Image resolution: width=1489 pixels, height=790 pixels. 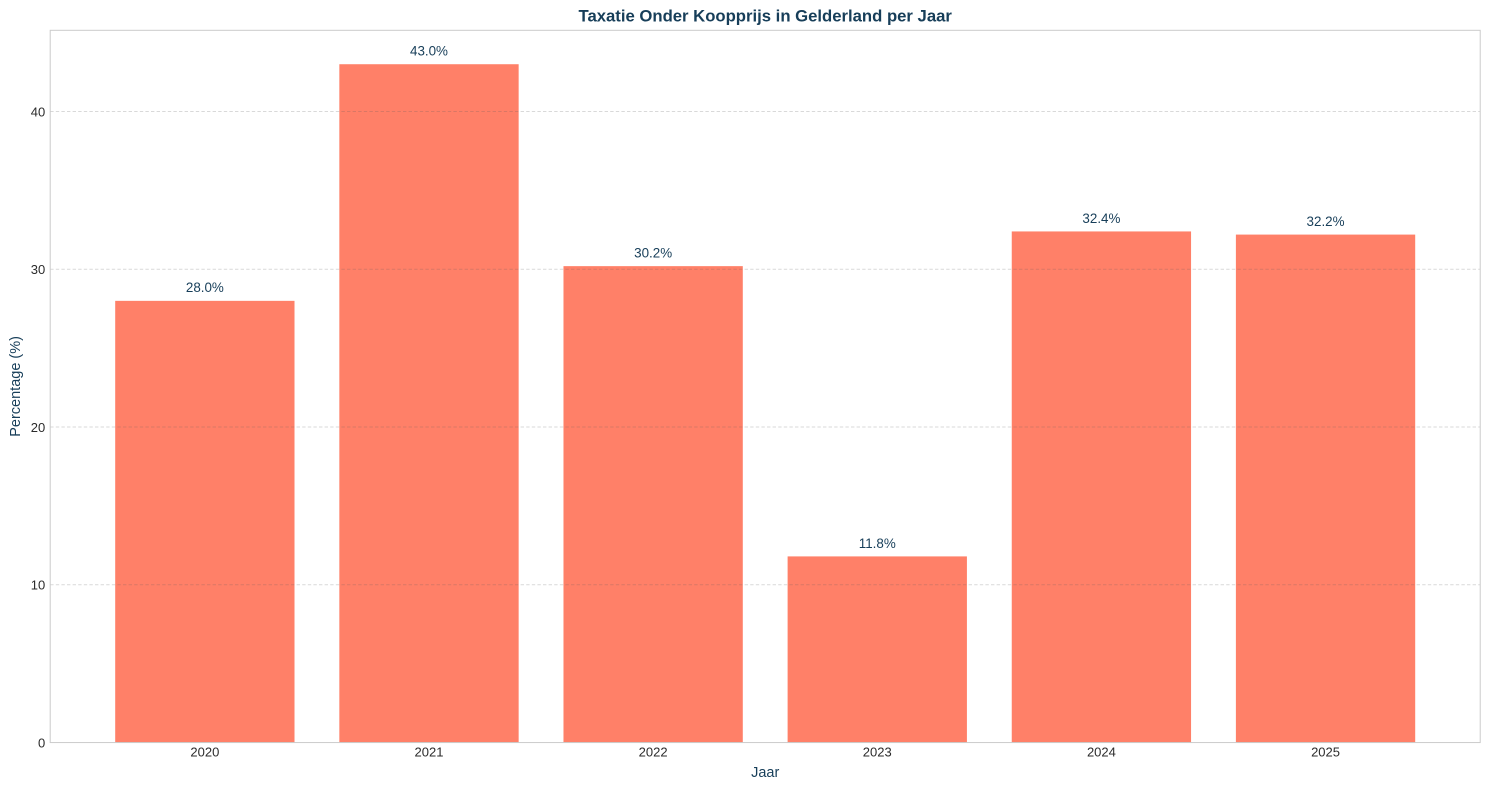 I want to click on svg-text: 2020, so click(x=204, y=752).